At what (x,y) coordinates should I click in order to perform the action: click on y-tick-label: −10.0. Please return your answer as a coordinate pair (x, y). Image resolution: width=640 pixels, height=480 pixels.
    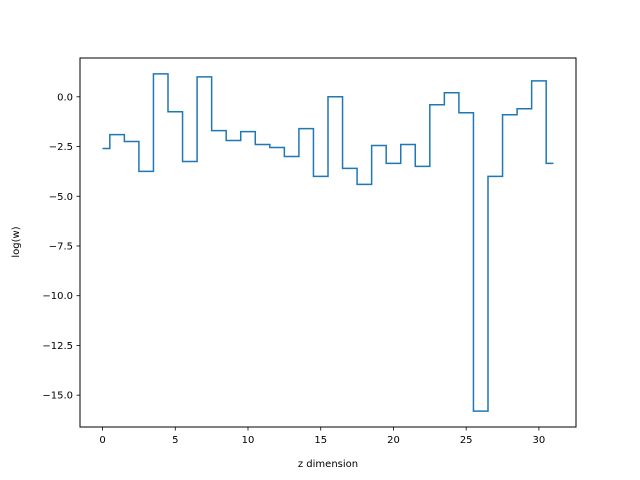
    Looking at the image, I should click on (57, 296).